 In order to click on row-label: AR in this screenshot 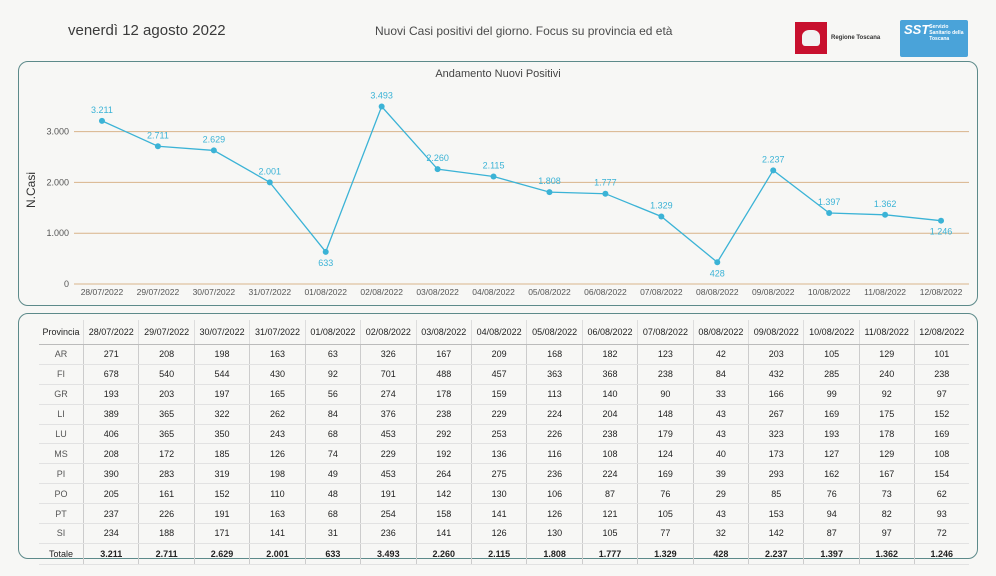, I will do `click(61, 354)`.